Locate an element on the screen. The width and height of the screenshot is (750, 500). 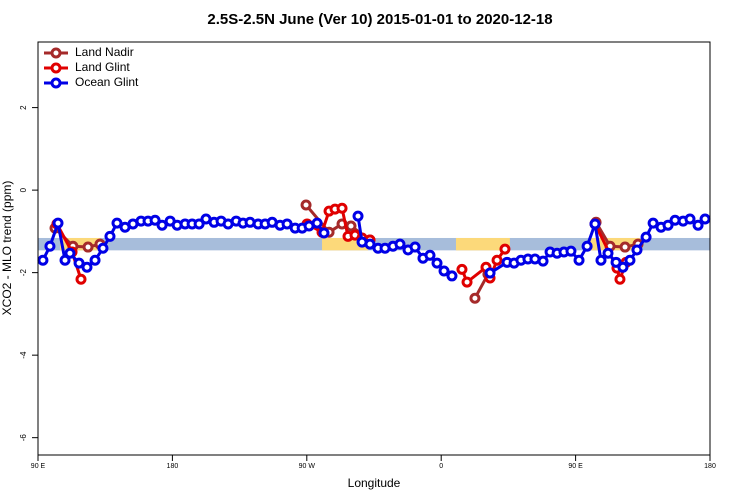
y-tick-label: -4 is located at coordinates (23, 355).